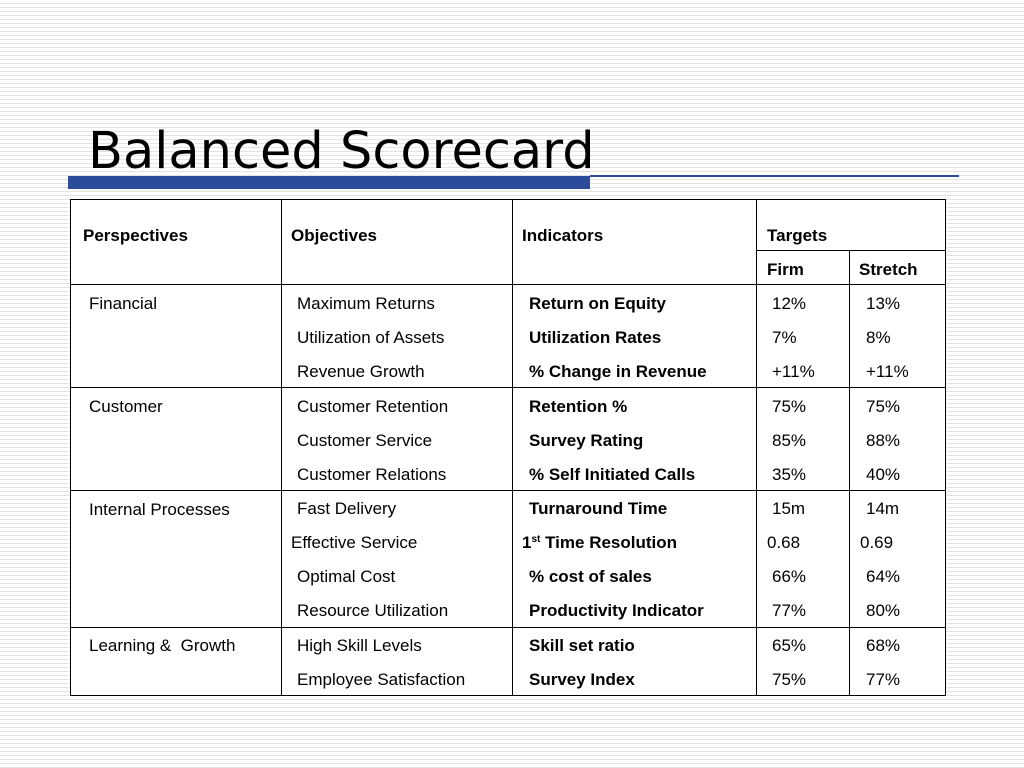 The height and width of the screenshot is (768, 1024). I want to click on header-perspectives: Perspectives, so click(135, 235).